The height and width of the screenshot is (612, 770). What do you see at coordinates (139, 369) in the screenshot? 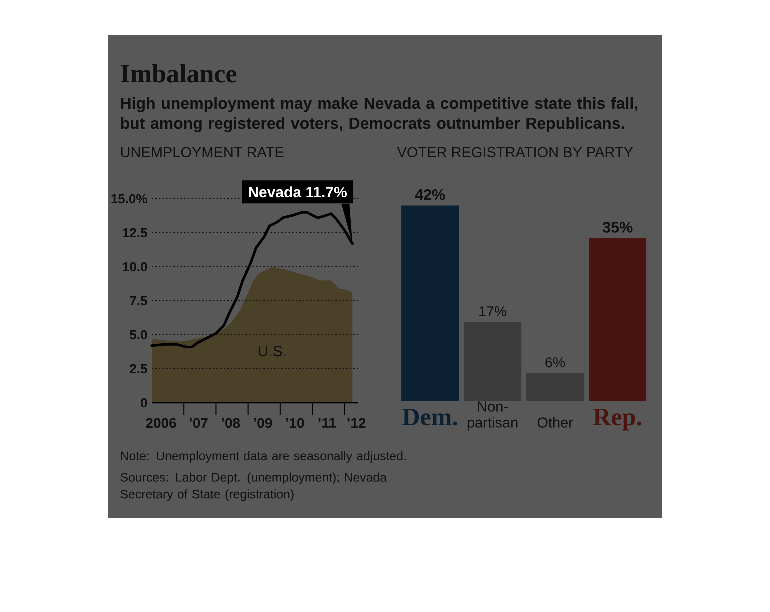
I see `y-tick-label: 2.5` at bounding box center [139, 369].